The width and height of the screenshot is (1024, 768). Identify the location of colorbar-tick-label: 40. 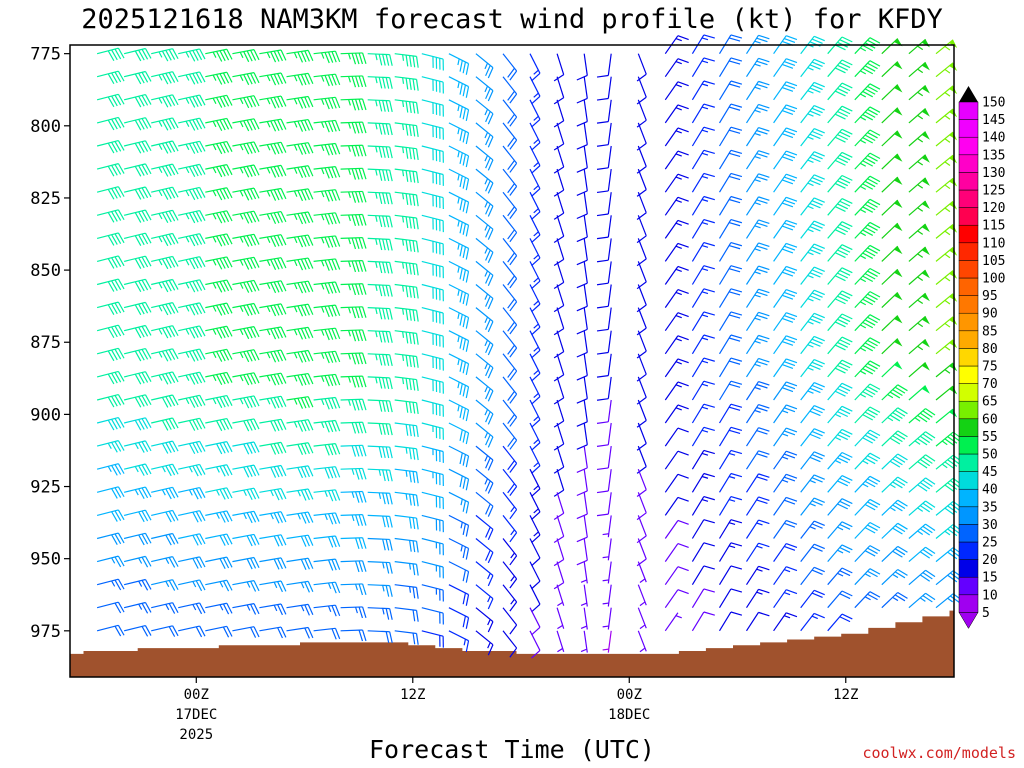
(990, 490).